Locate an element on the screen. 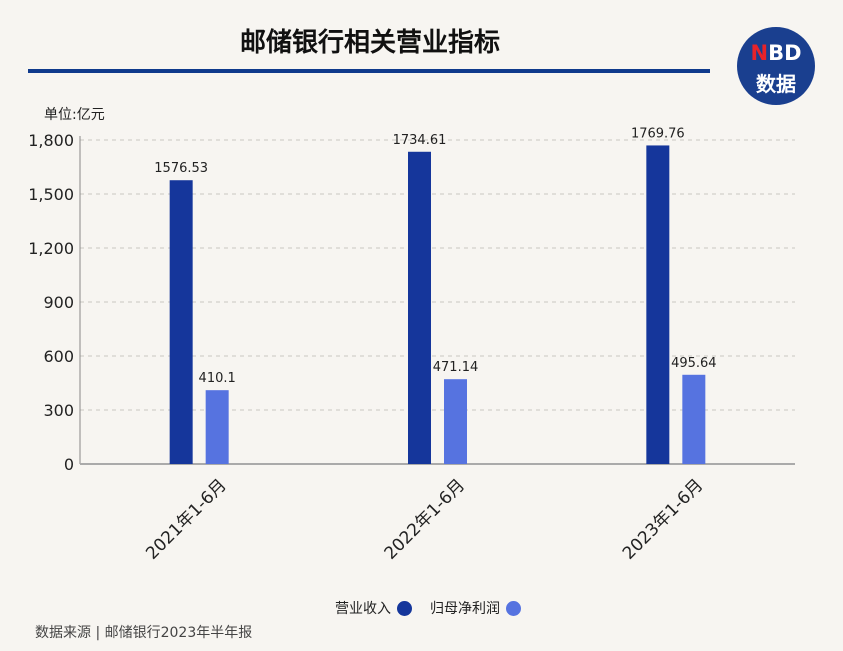 The width and height of the screenshot is (843, 651). legend-swatch-revenue is located at coordinates (404, 608).